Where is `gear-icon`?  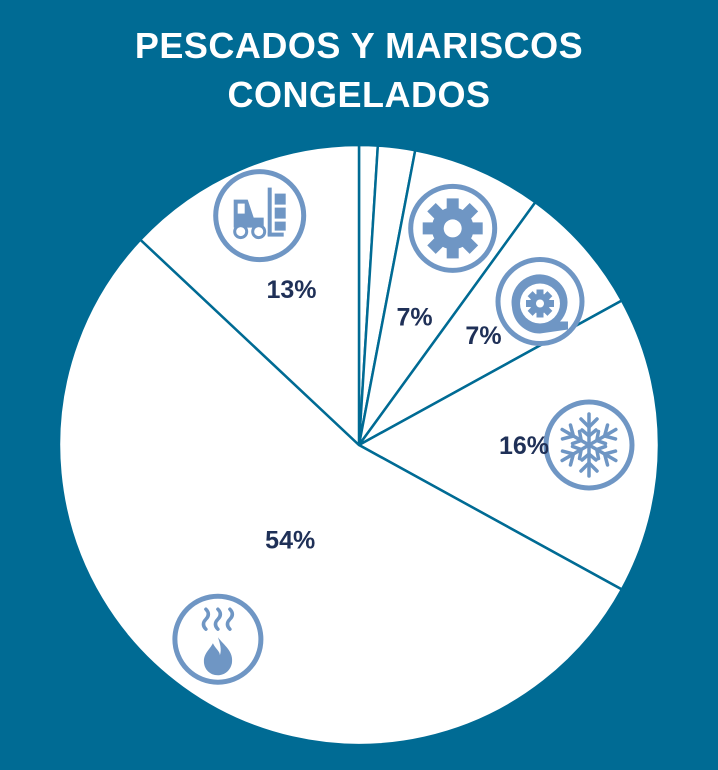 gear-icon is located at coordinates (453, 228).